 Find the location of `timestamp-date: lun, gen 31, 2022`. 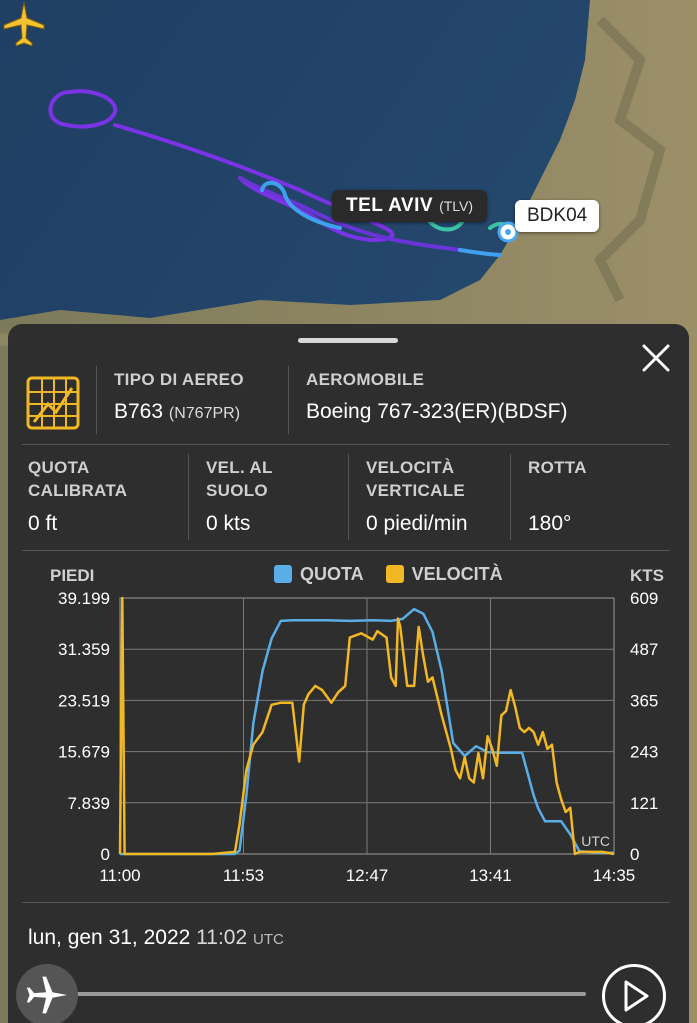

timestamp-date: lun, gen 31, 2022 is located at coordinates (109, 937).